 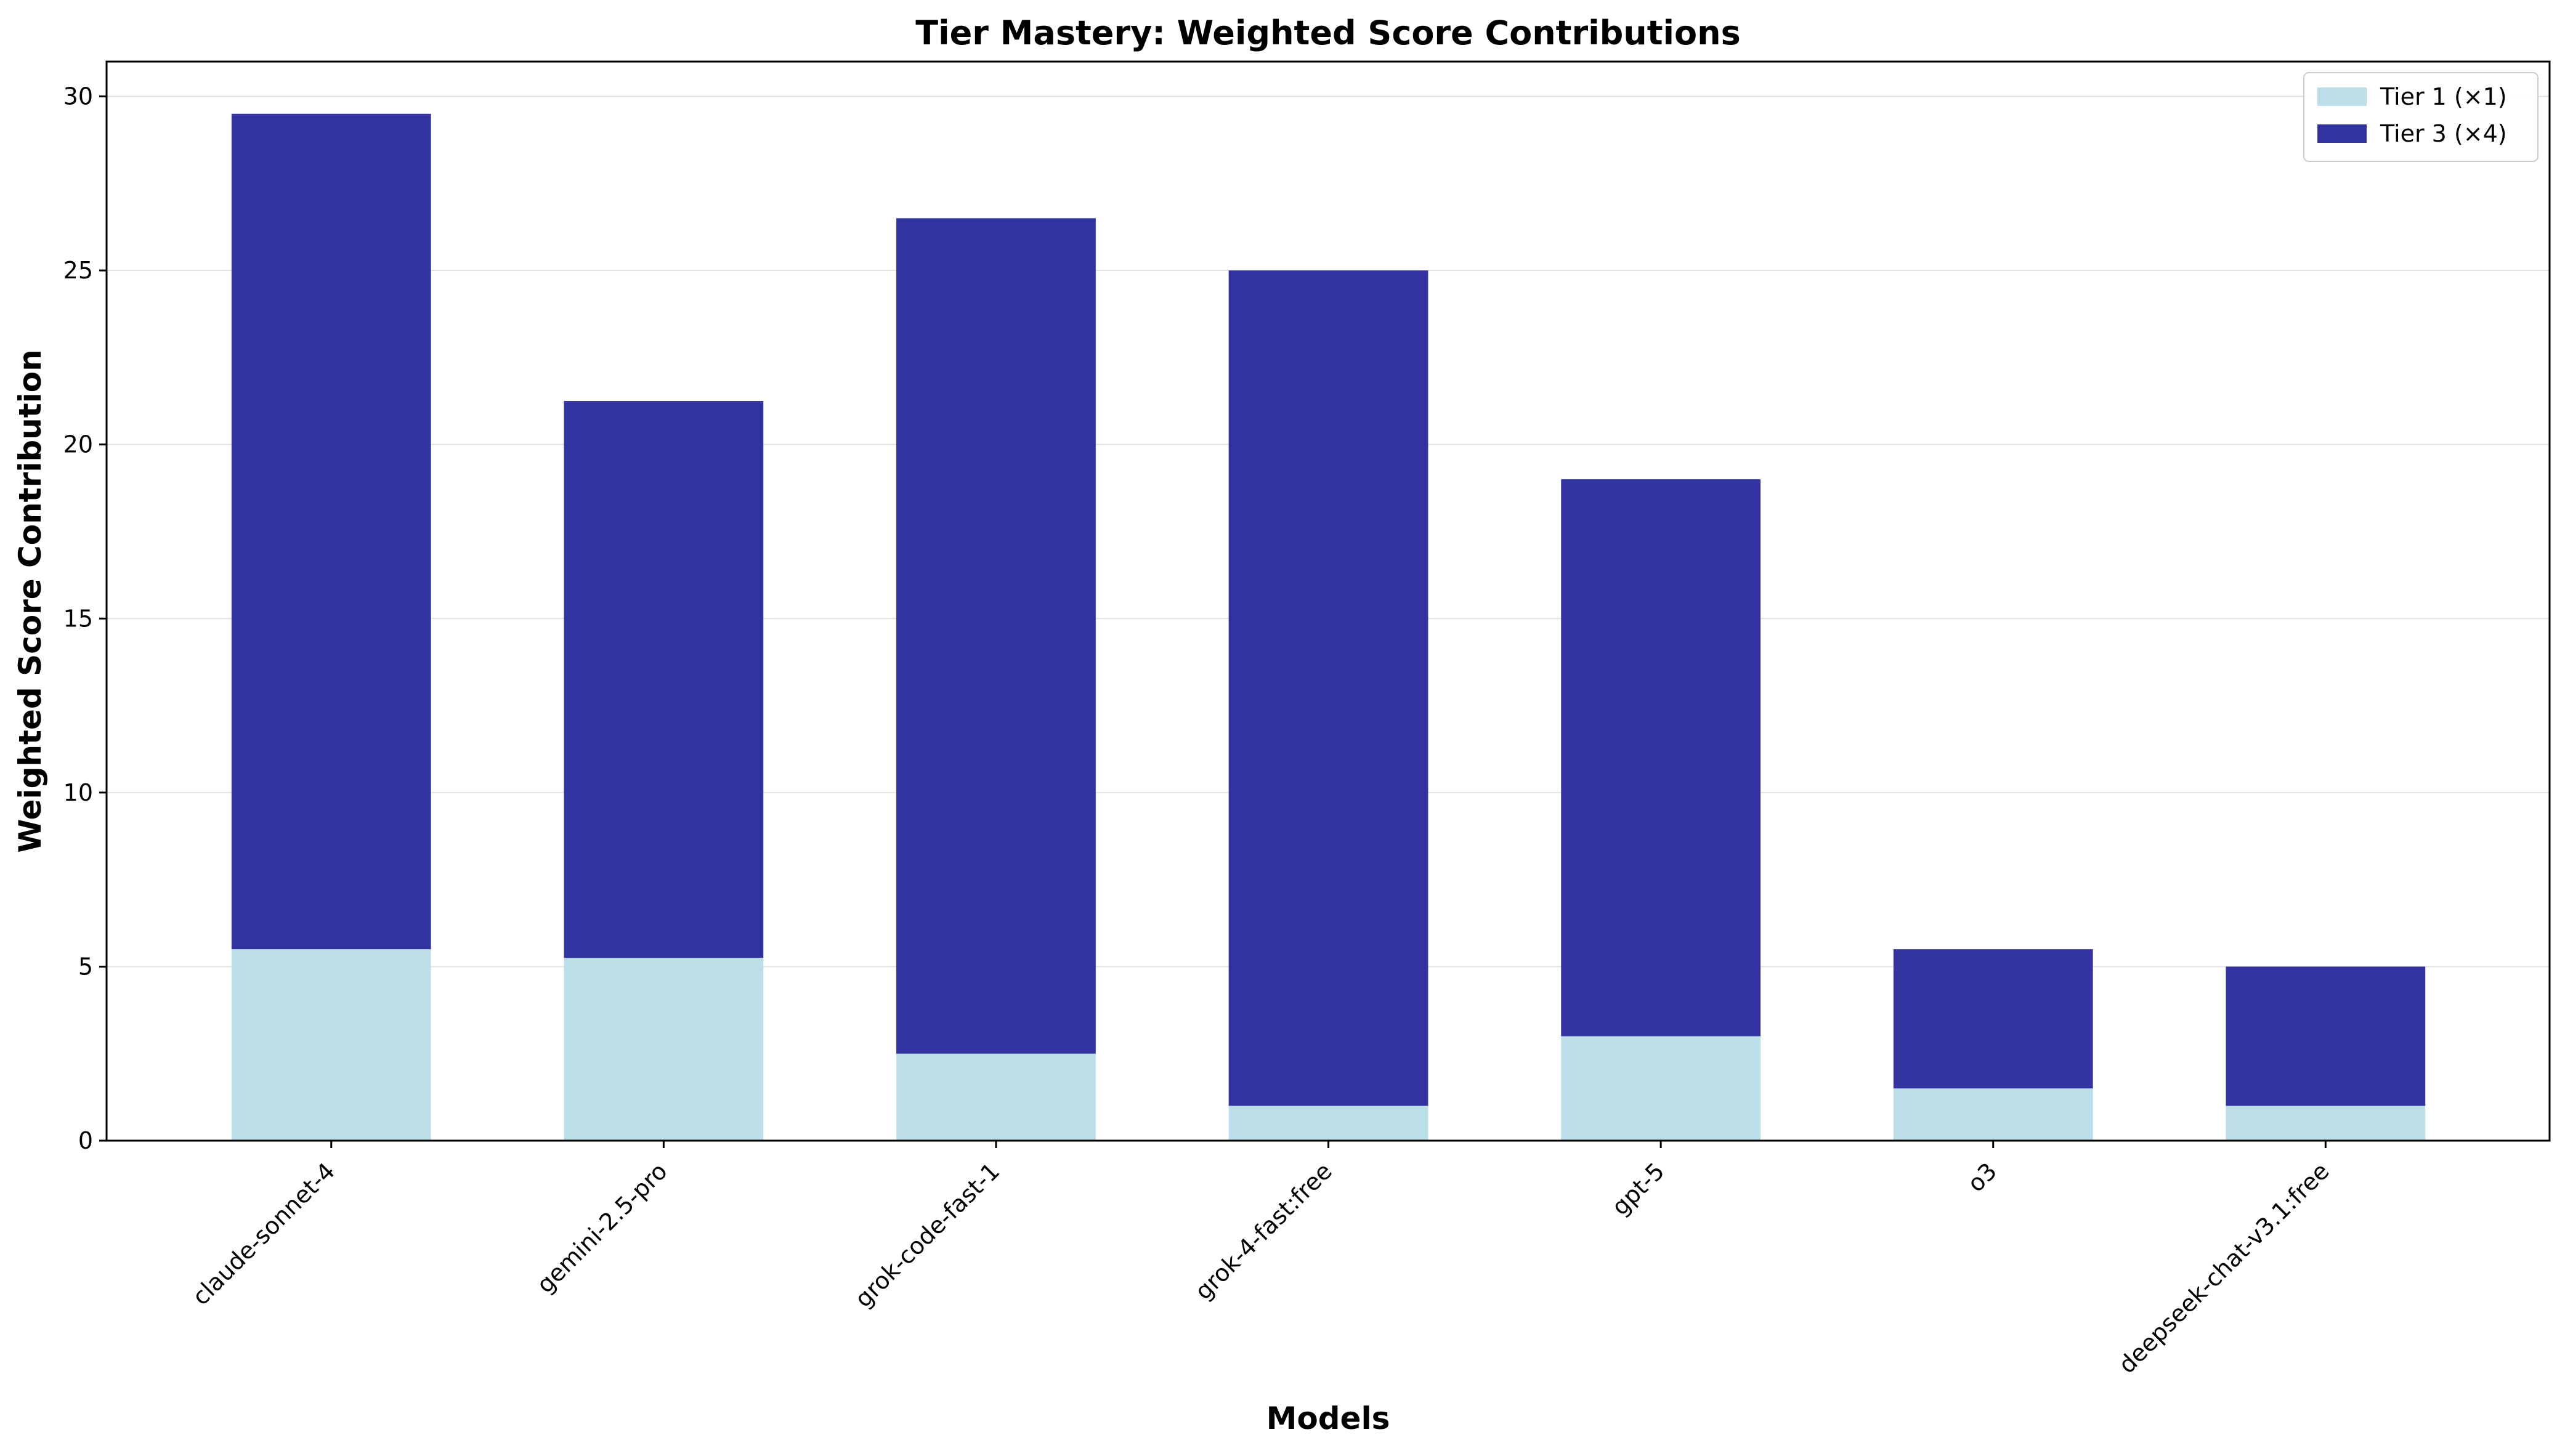 I want to click on y-tick-label: 5, so click(x=85, y=966).